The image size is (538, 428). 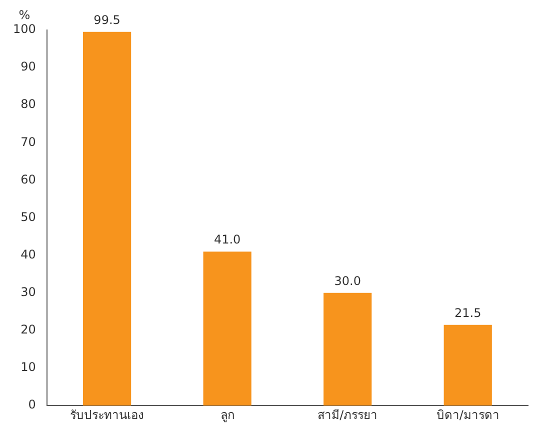 I want to click on y-tick-label: 70, so click(x=28, y=141).